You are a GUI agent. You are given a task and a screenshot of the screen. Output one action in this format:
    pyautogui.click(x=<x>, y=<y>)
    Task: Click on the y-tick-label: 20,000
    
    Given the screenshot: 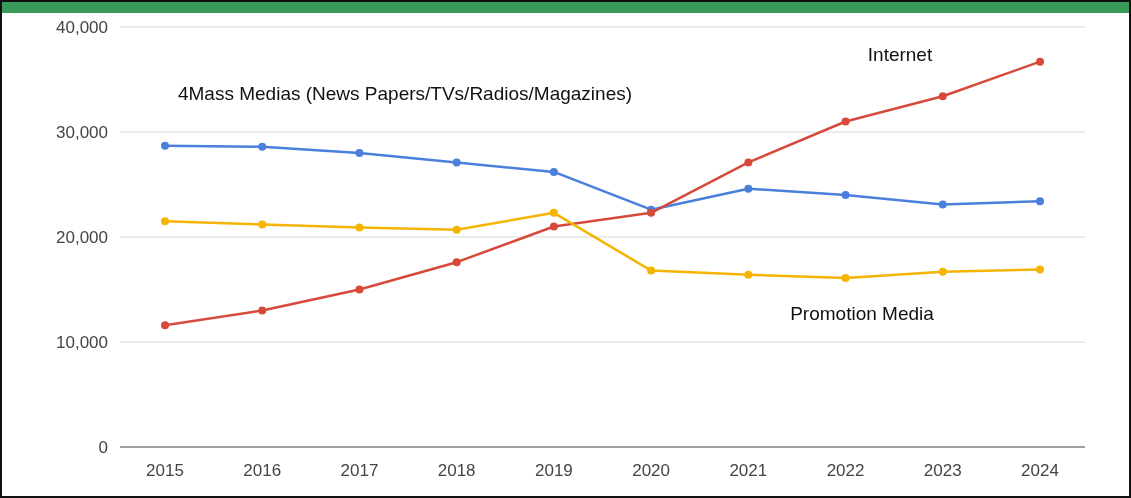 What is the action you would take?
    pyautogui.click(x=82, y=237)
    